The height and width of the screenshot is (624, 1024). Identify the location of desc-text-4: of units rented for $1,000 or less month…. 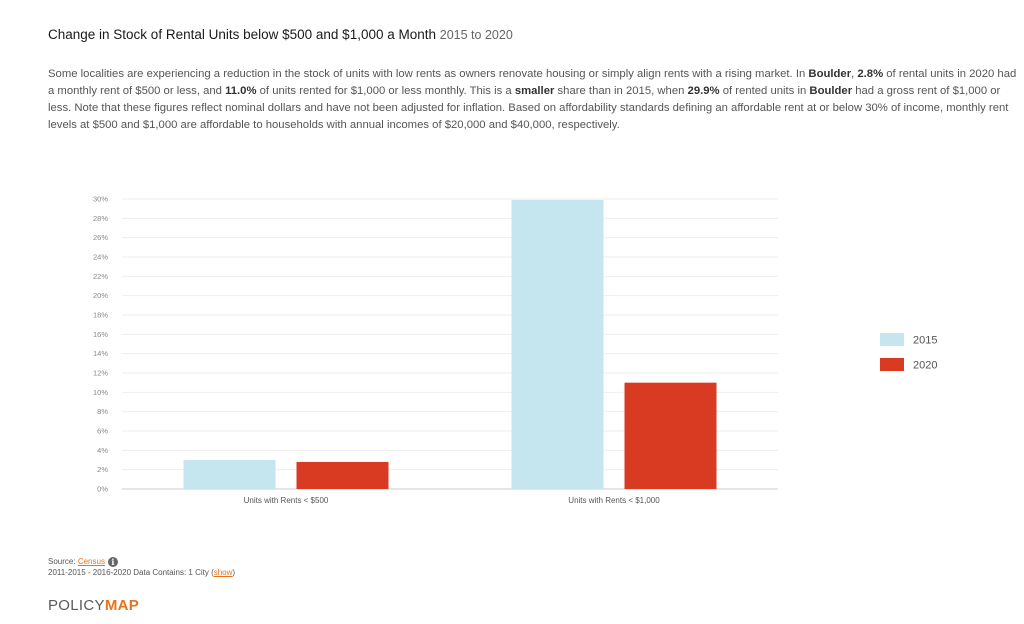
(385, 91).